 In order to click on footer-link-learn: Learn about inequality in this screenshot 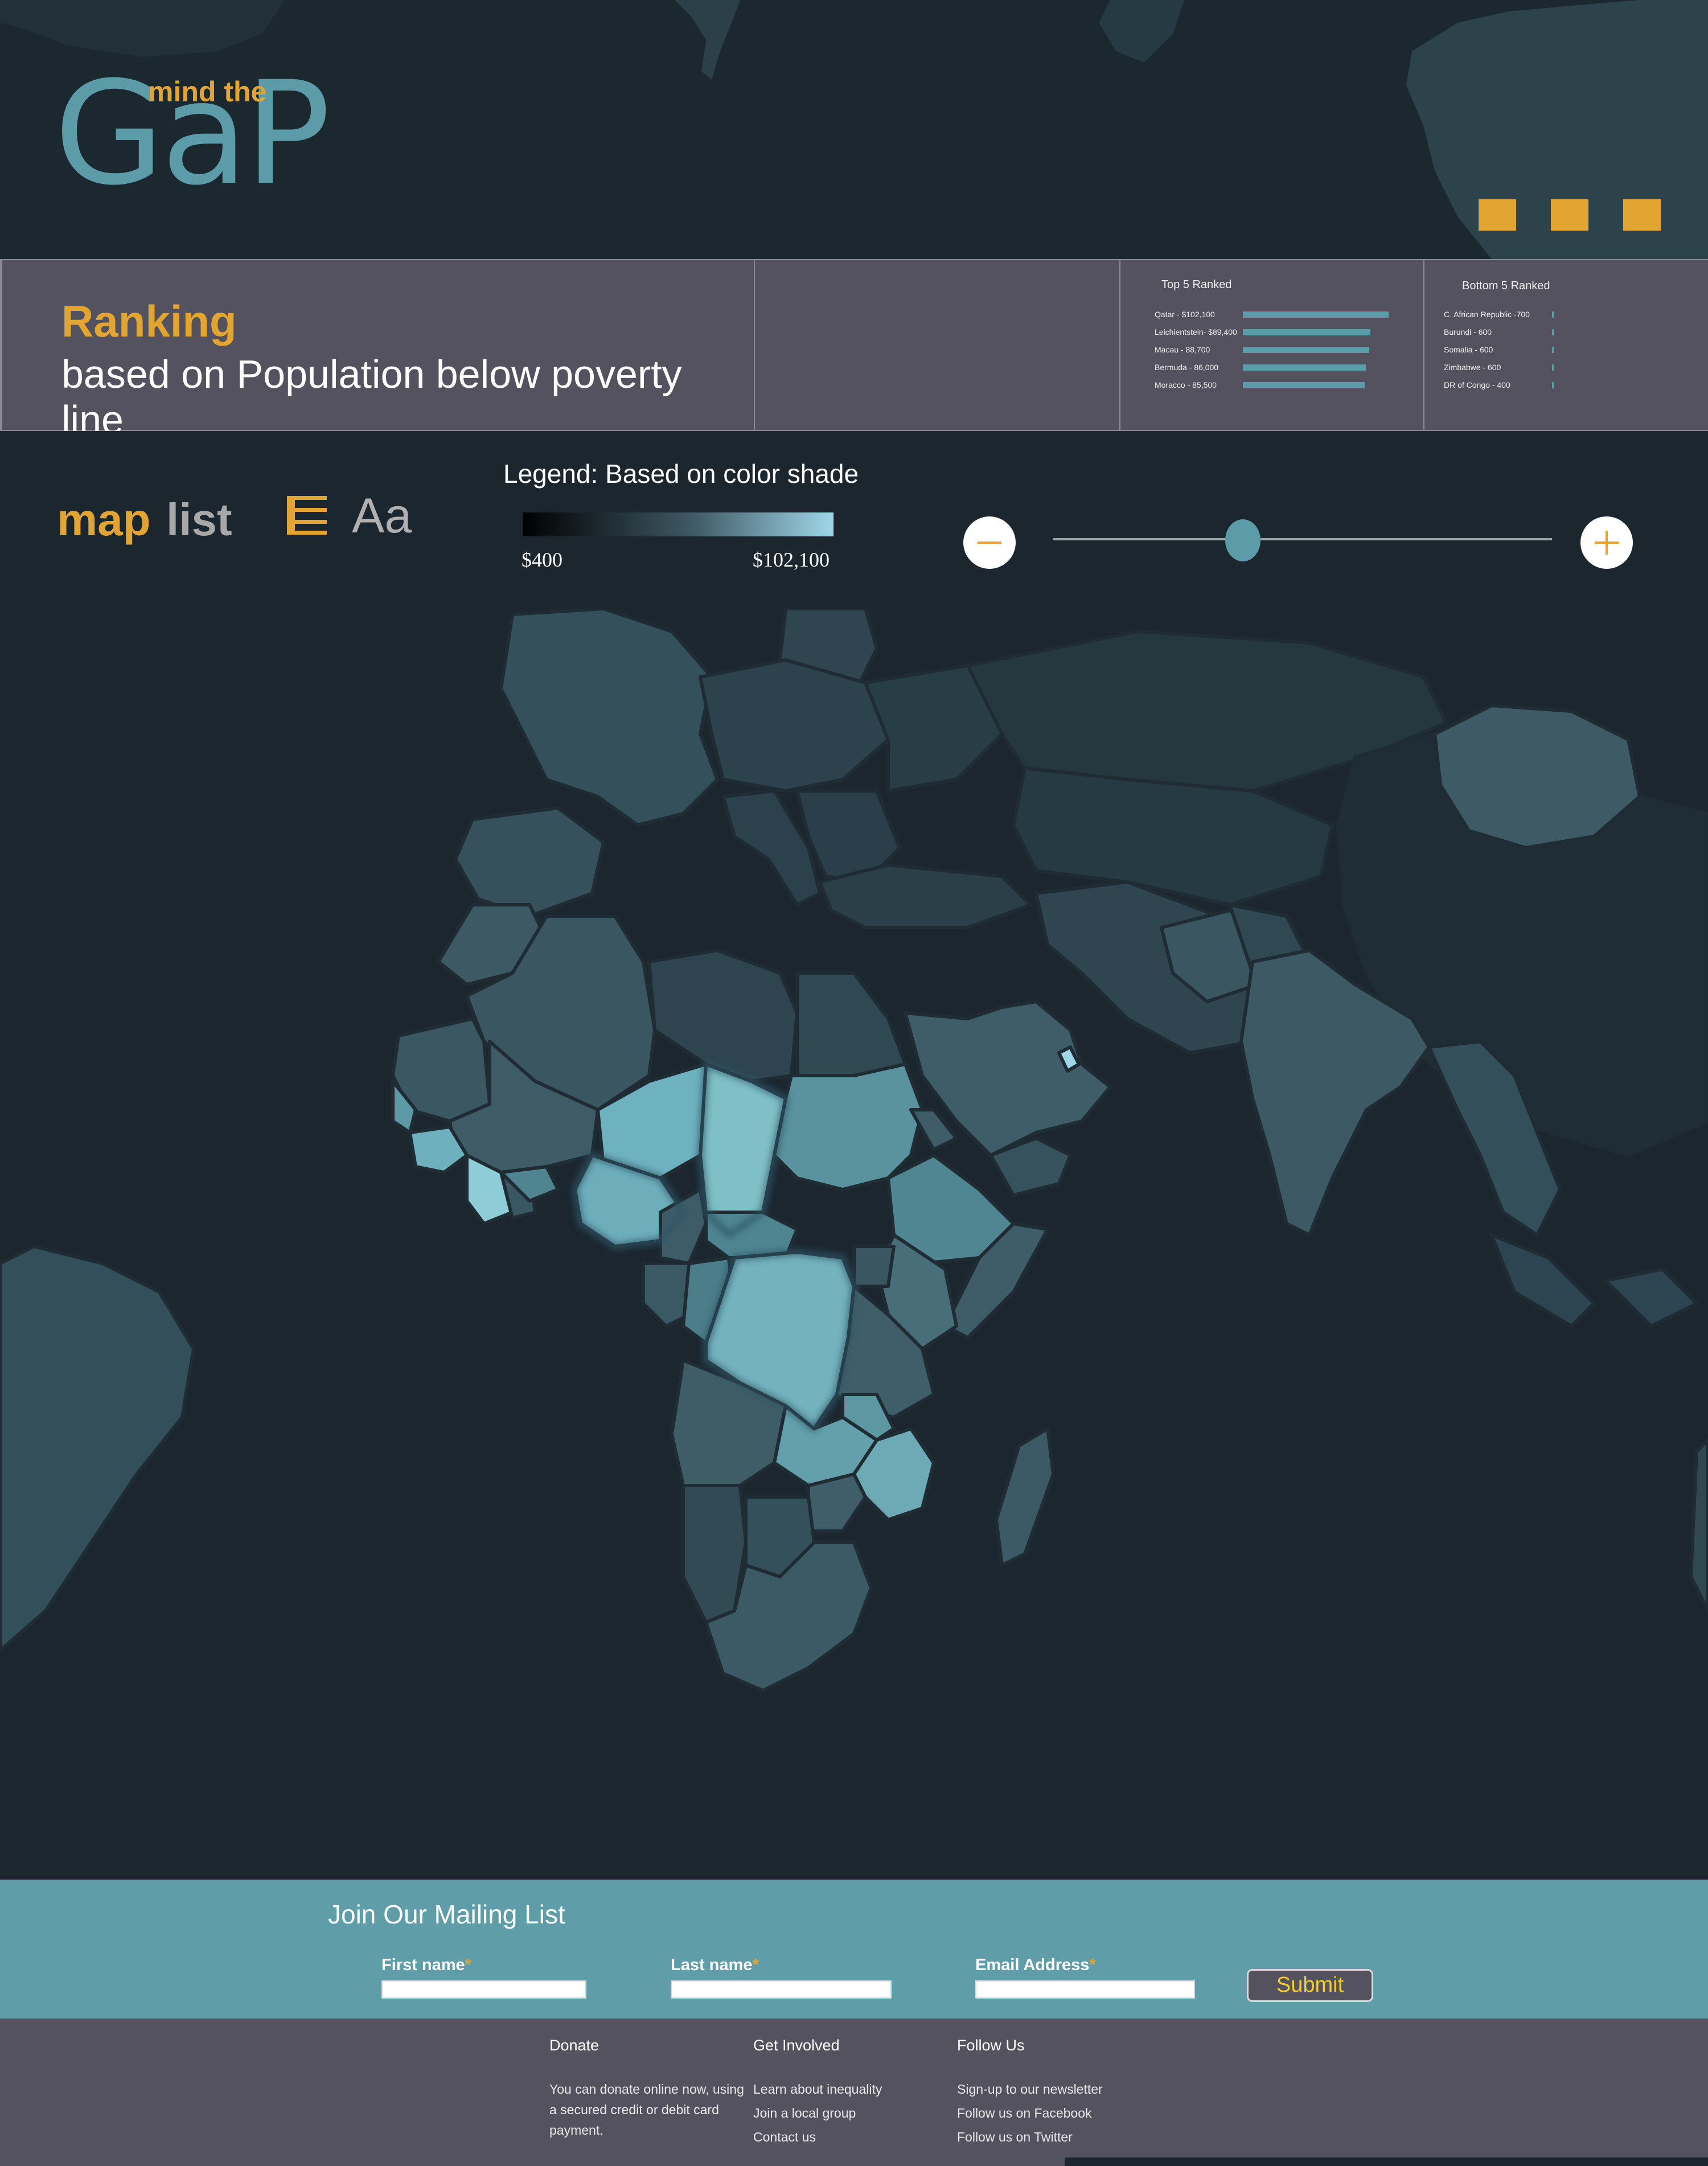, I will do `click(817, 2089)`.